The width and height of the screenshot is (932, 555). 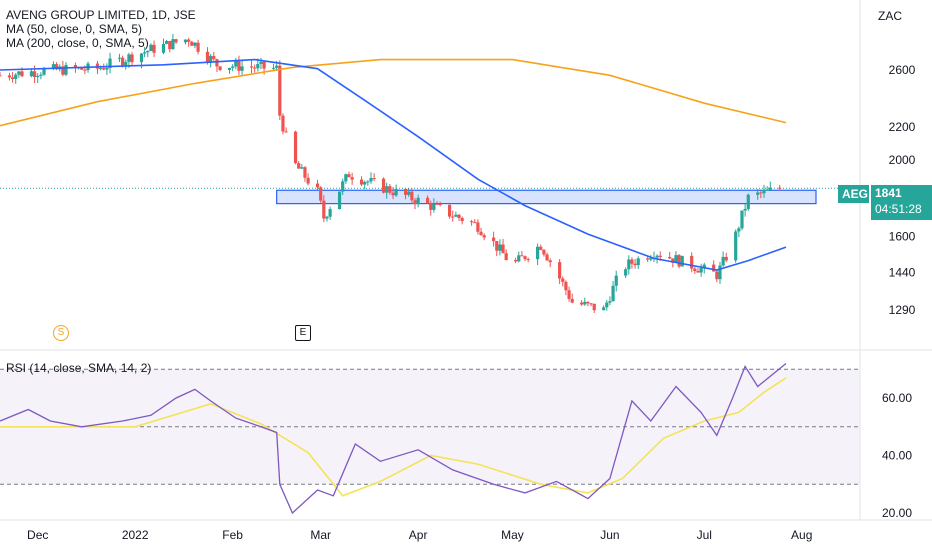 What do you see at coordinates (704, 535) in the screenshot?
I see `time-tick-label: Jul` at bounding box center [704, 535].